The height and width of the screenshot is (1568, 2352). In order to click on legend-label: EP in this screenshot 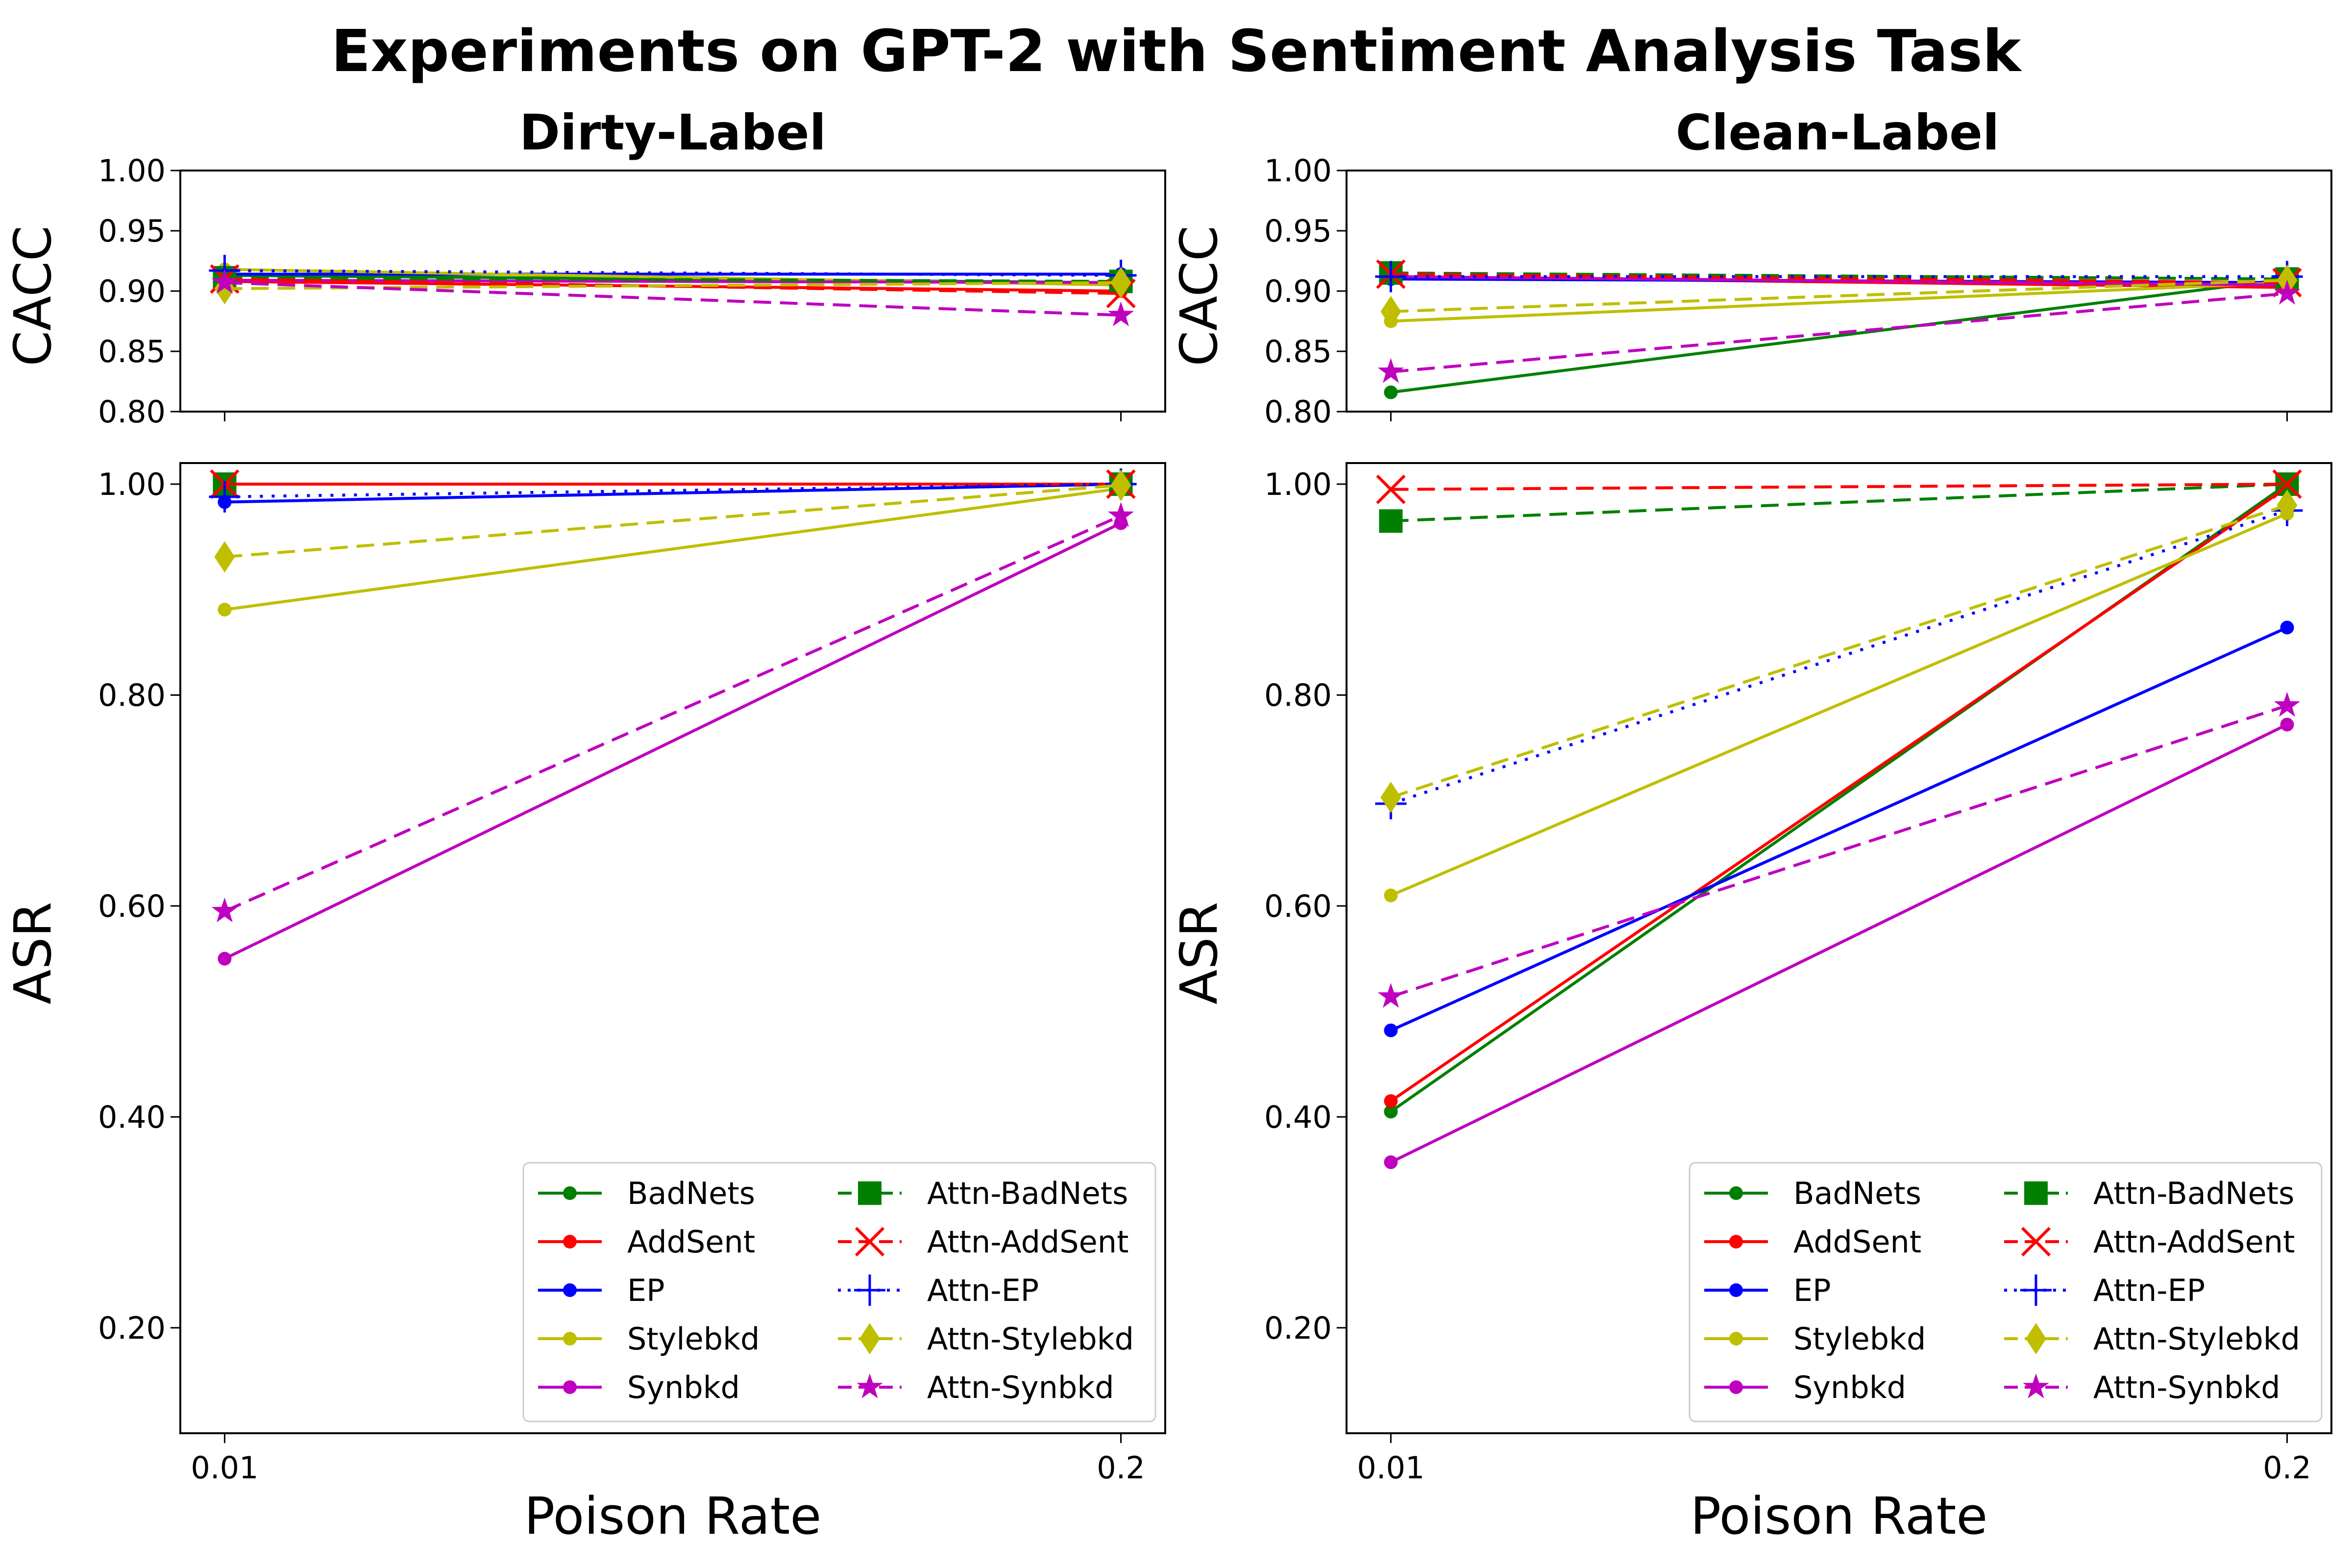, I will do `click(646, 1290)`.